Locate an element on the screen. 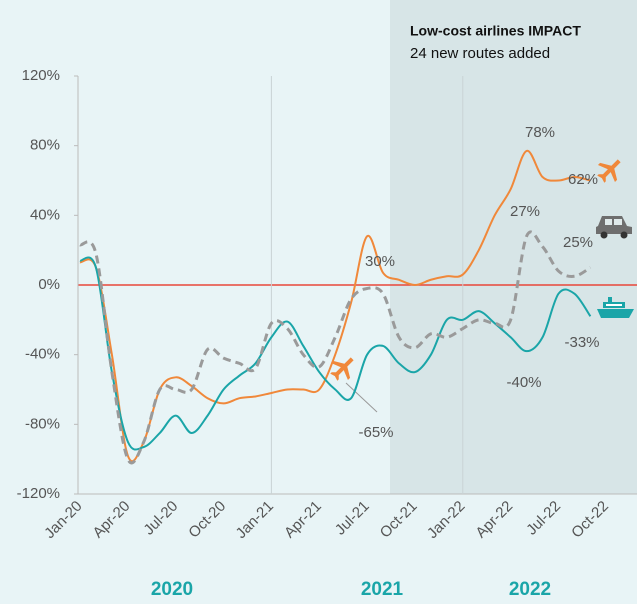 The image size is (637, 604). x-tick-label: Apr-21 is located at coordinates (303, 520).